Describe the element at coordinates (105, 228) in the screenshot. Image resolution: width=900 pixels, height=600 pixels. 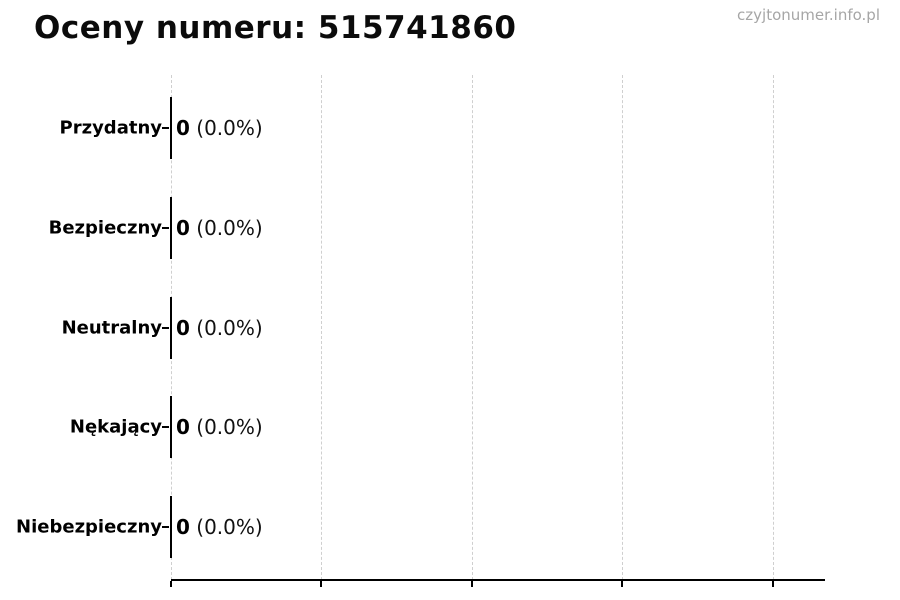
I see `category-label: Bezpieczny` at that location.